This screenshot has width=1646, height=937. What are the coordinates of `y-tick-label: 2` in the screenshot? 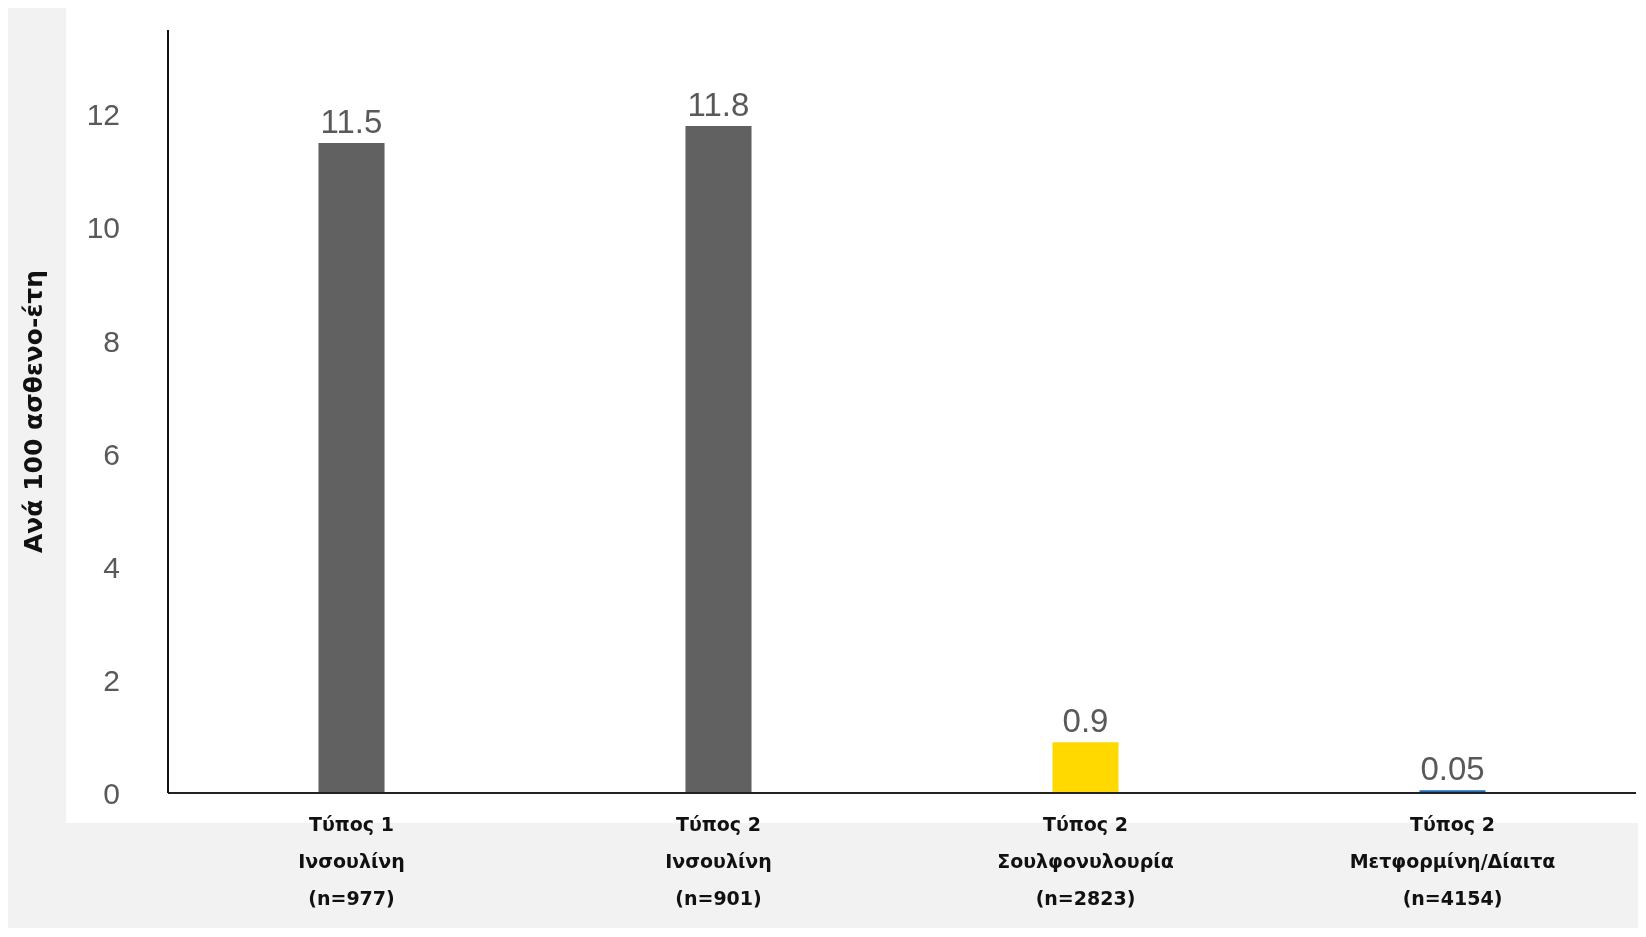 It's located at (111, 680).